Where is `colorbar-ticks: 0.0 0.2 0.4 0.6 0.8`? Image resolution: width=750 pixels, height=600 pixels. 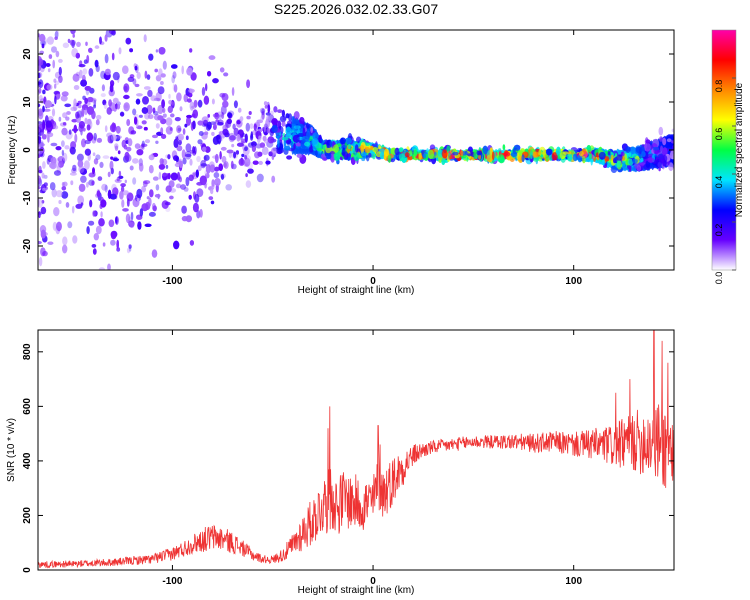 colorbar-ticks: 0.0 0.2 0.4 0.6 0.8 is located at coordinates (725, 180).